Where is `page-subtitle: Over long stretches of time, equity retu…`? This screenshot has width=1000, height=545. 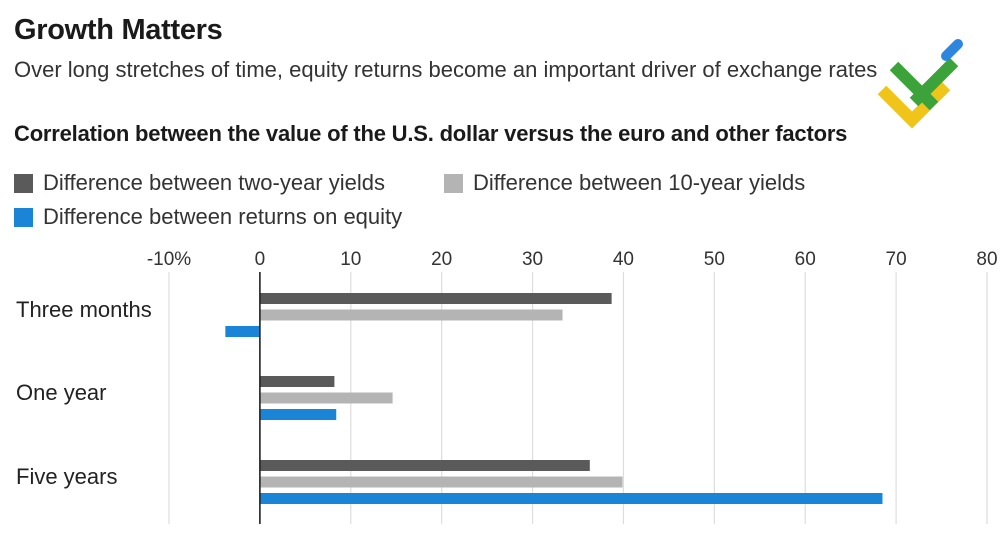
page-subtitle: Over long stretches of time, equity retu… is located at coordinates (446, 69).